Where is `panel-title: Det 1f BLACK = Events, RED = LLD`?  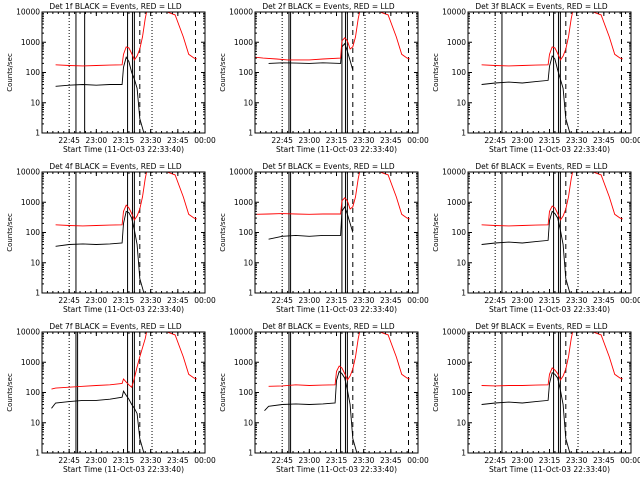 panel-title: Det 1f BLACK = Events, RED = LLD is located at coordinates (115, 6).